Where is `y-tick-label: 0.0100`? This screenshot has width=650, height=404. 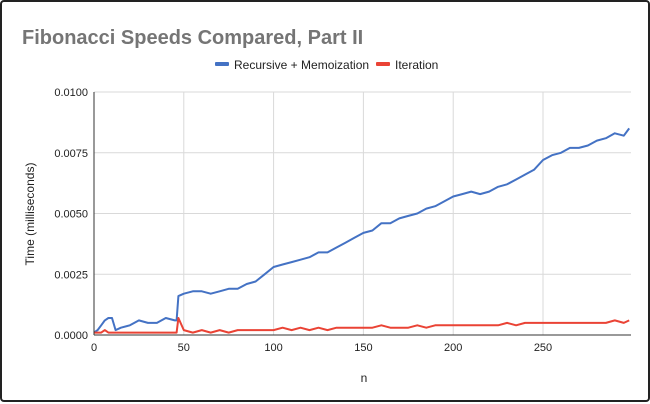
y-tick-label: 0.0100 is located at coordinates (71, 93).